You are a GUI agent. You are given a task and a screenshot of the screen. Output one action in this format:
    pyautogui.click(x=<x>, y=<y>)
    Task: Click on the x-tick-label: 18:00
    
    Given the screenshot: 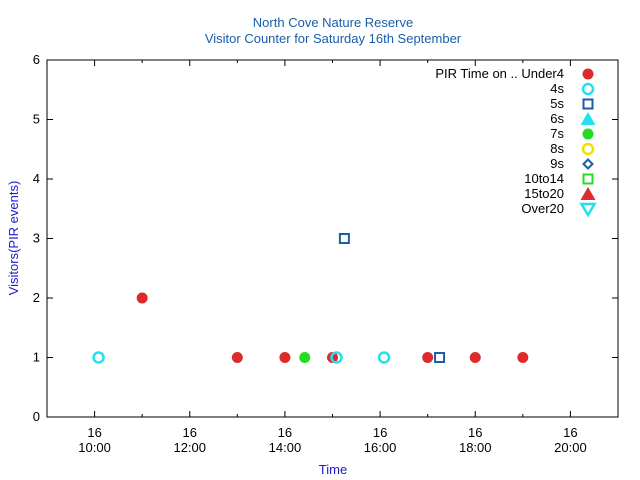 What is the action you would take?
    pyautogui.click(x=475, y=447)
    